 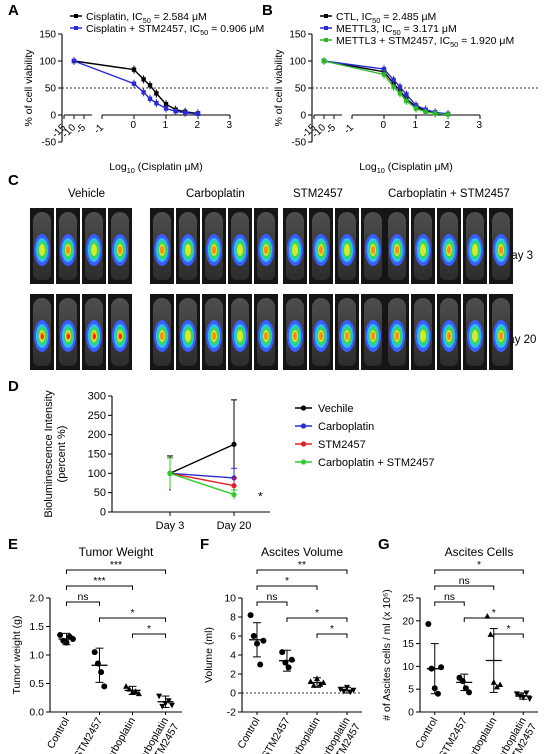 What do you see at coordinates (197, 125) in the screenshot?
I see `x-tick-label: 2` at bounding box center [197, 125].